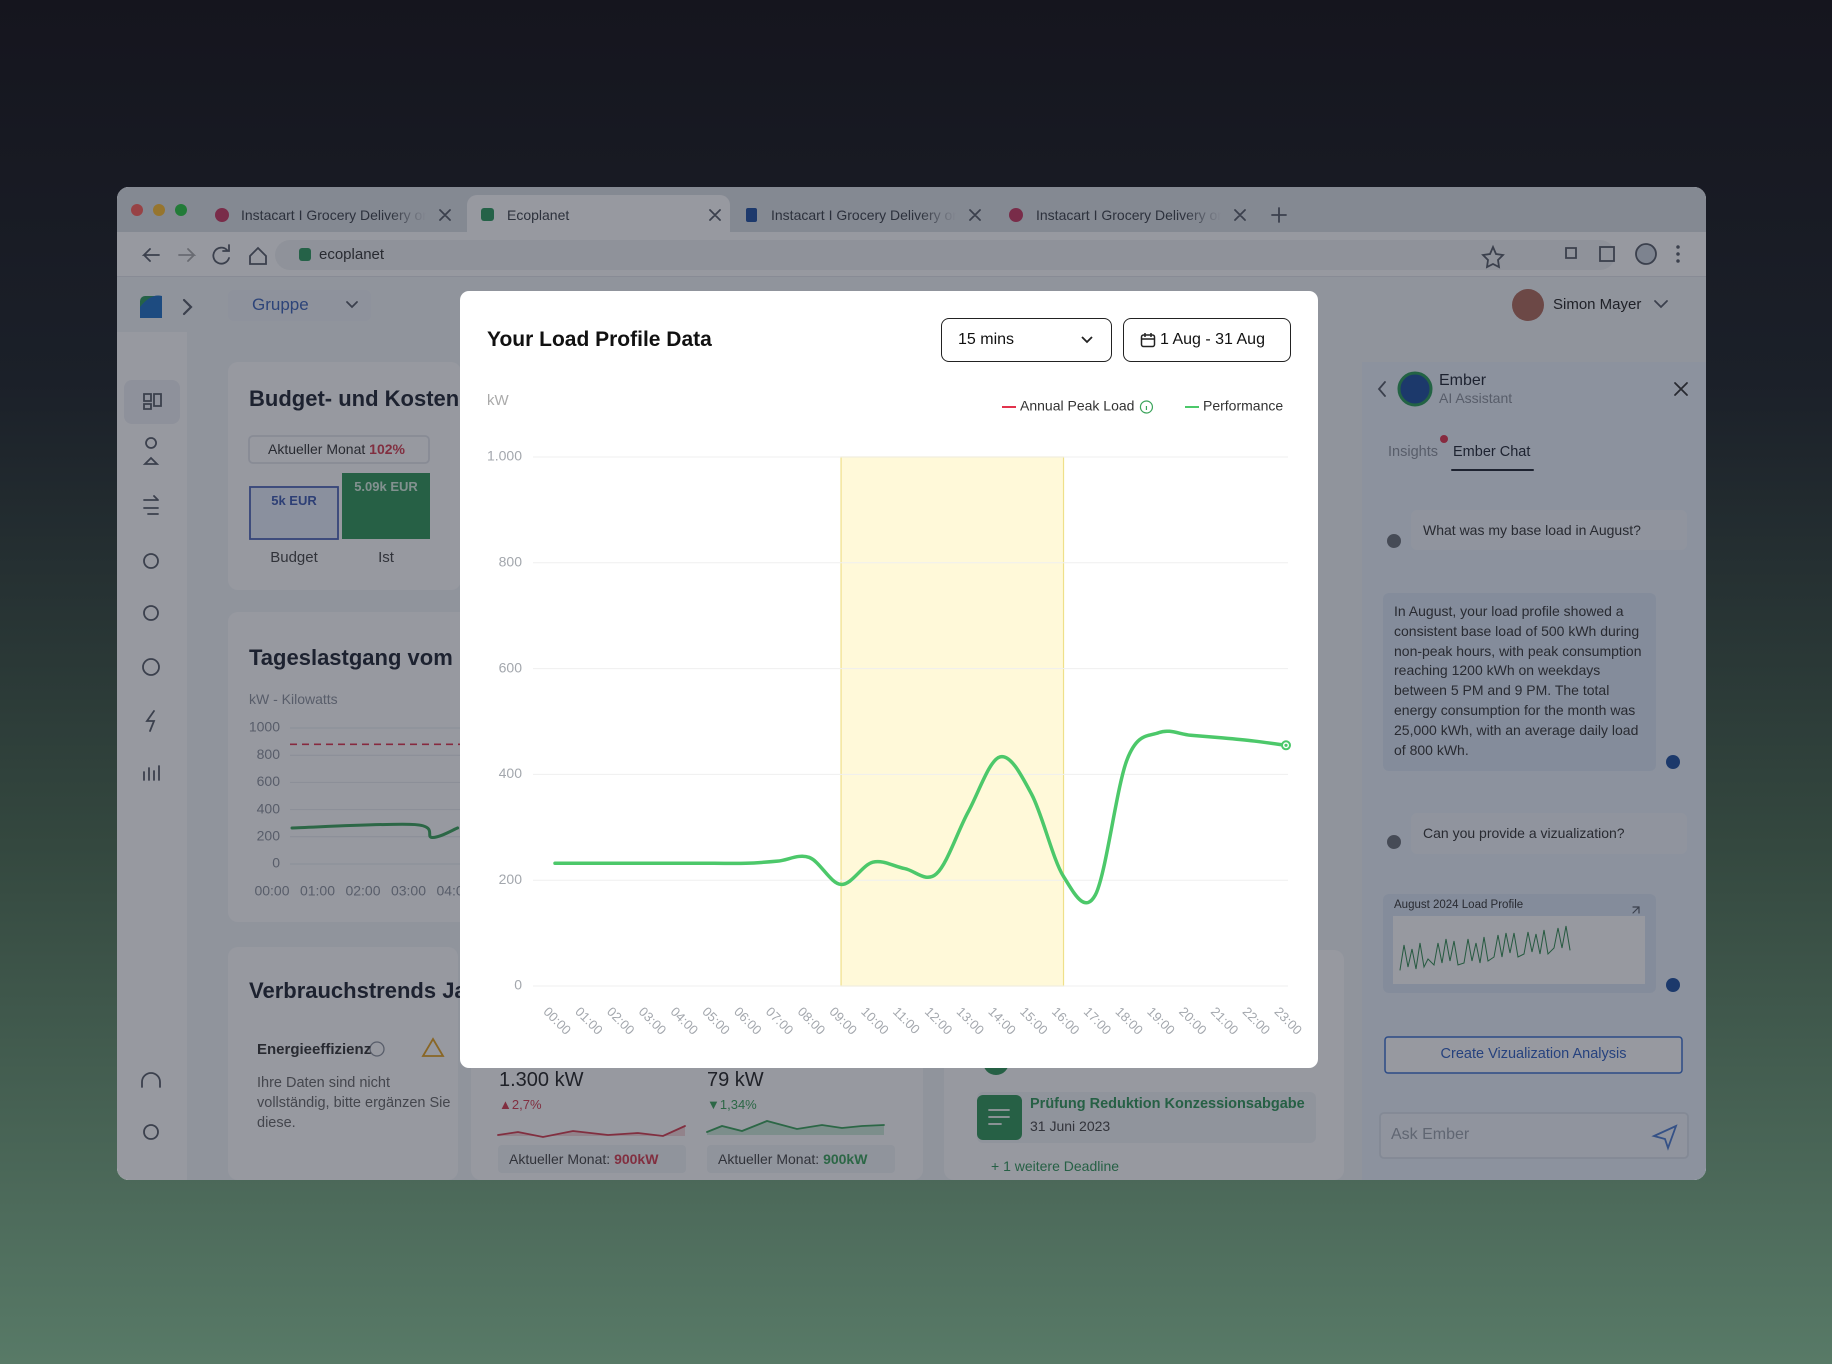 Image resolution: width=1832 pixels, height=1364 pixels. What do you see at coordinates (795, 1128) in the screenshot?
I see `sparkline-area` at bounding box center [795, 1128].